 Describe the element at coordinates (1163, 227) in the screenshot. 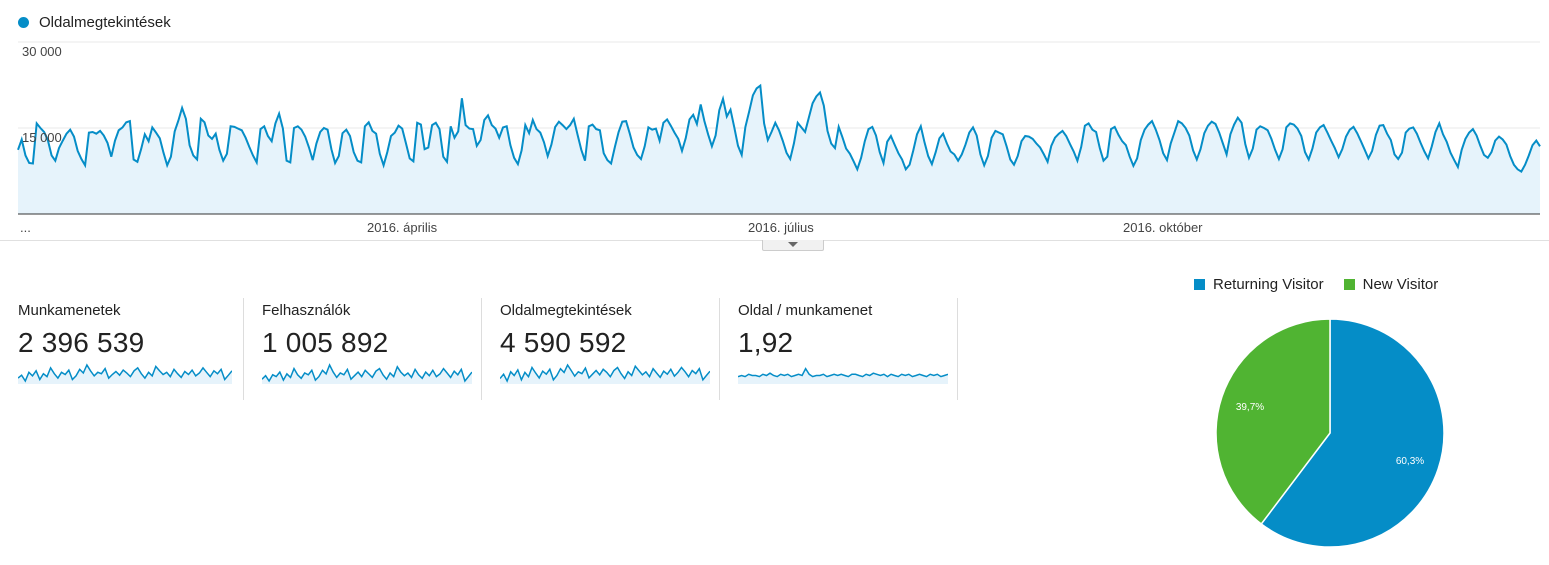

I see `x-tick-label: 2016. október` at that location.